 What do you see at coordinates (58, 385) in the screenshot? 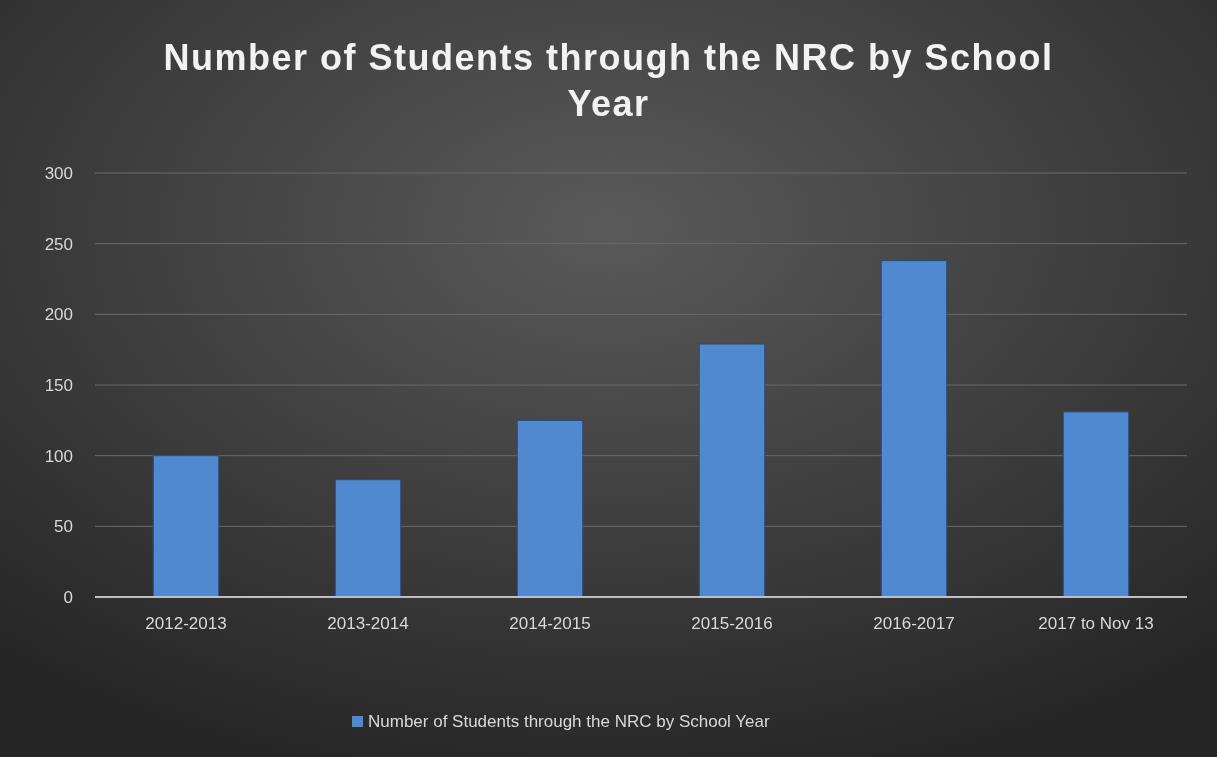
I see `y-tick-label: 150` at bounding box center [58, 385].